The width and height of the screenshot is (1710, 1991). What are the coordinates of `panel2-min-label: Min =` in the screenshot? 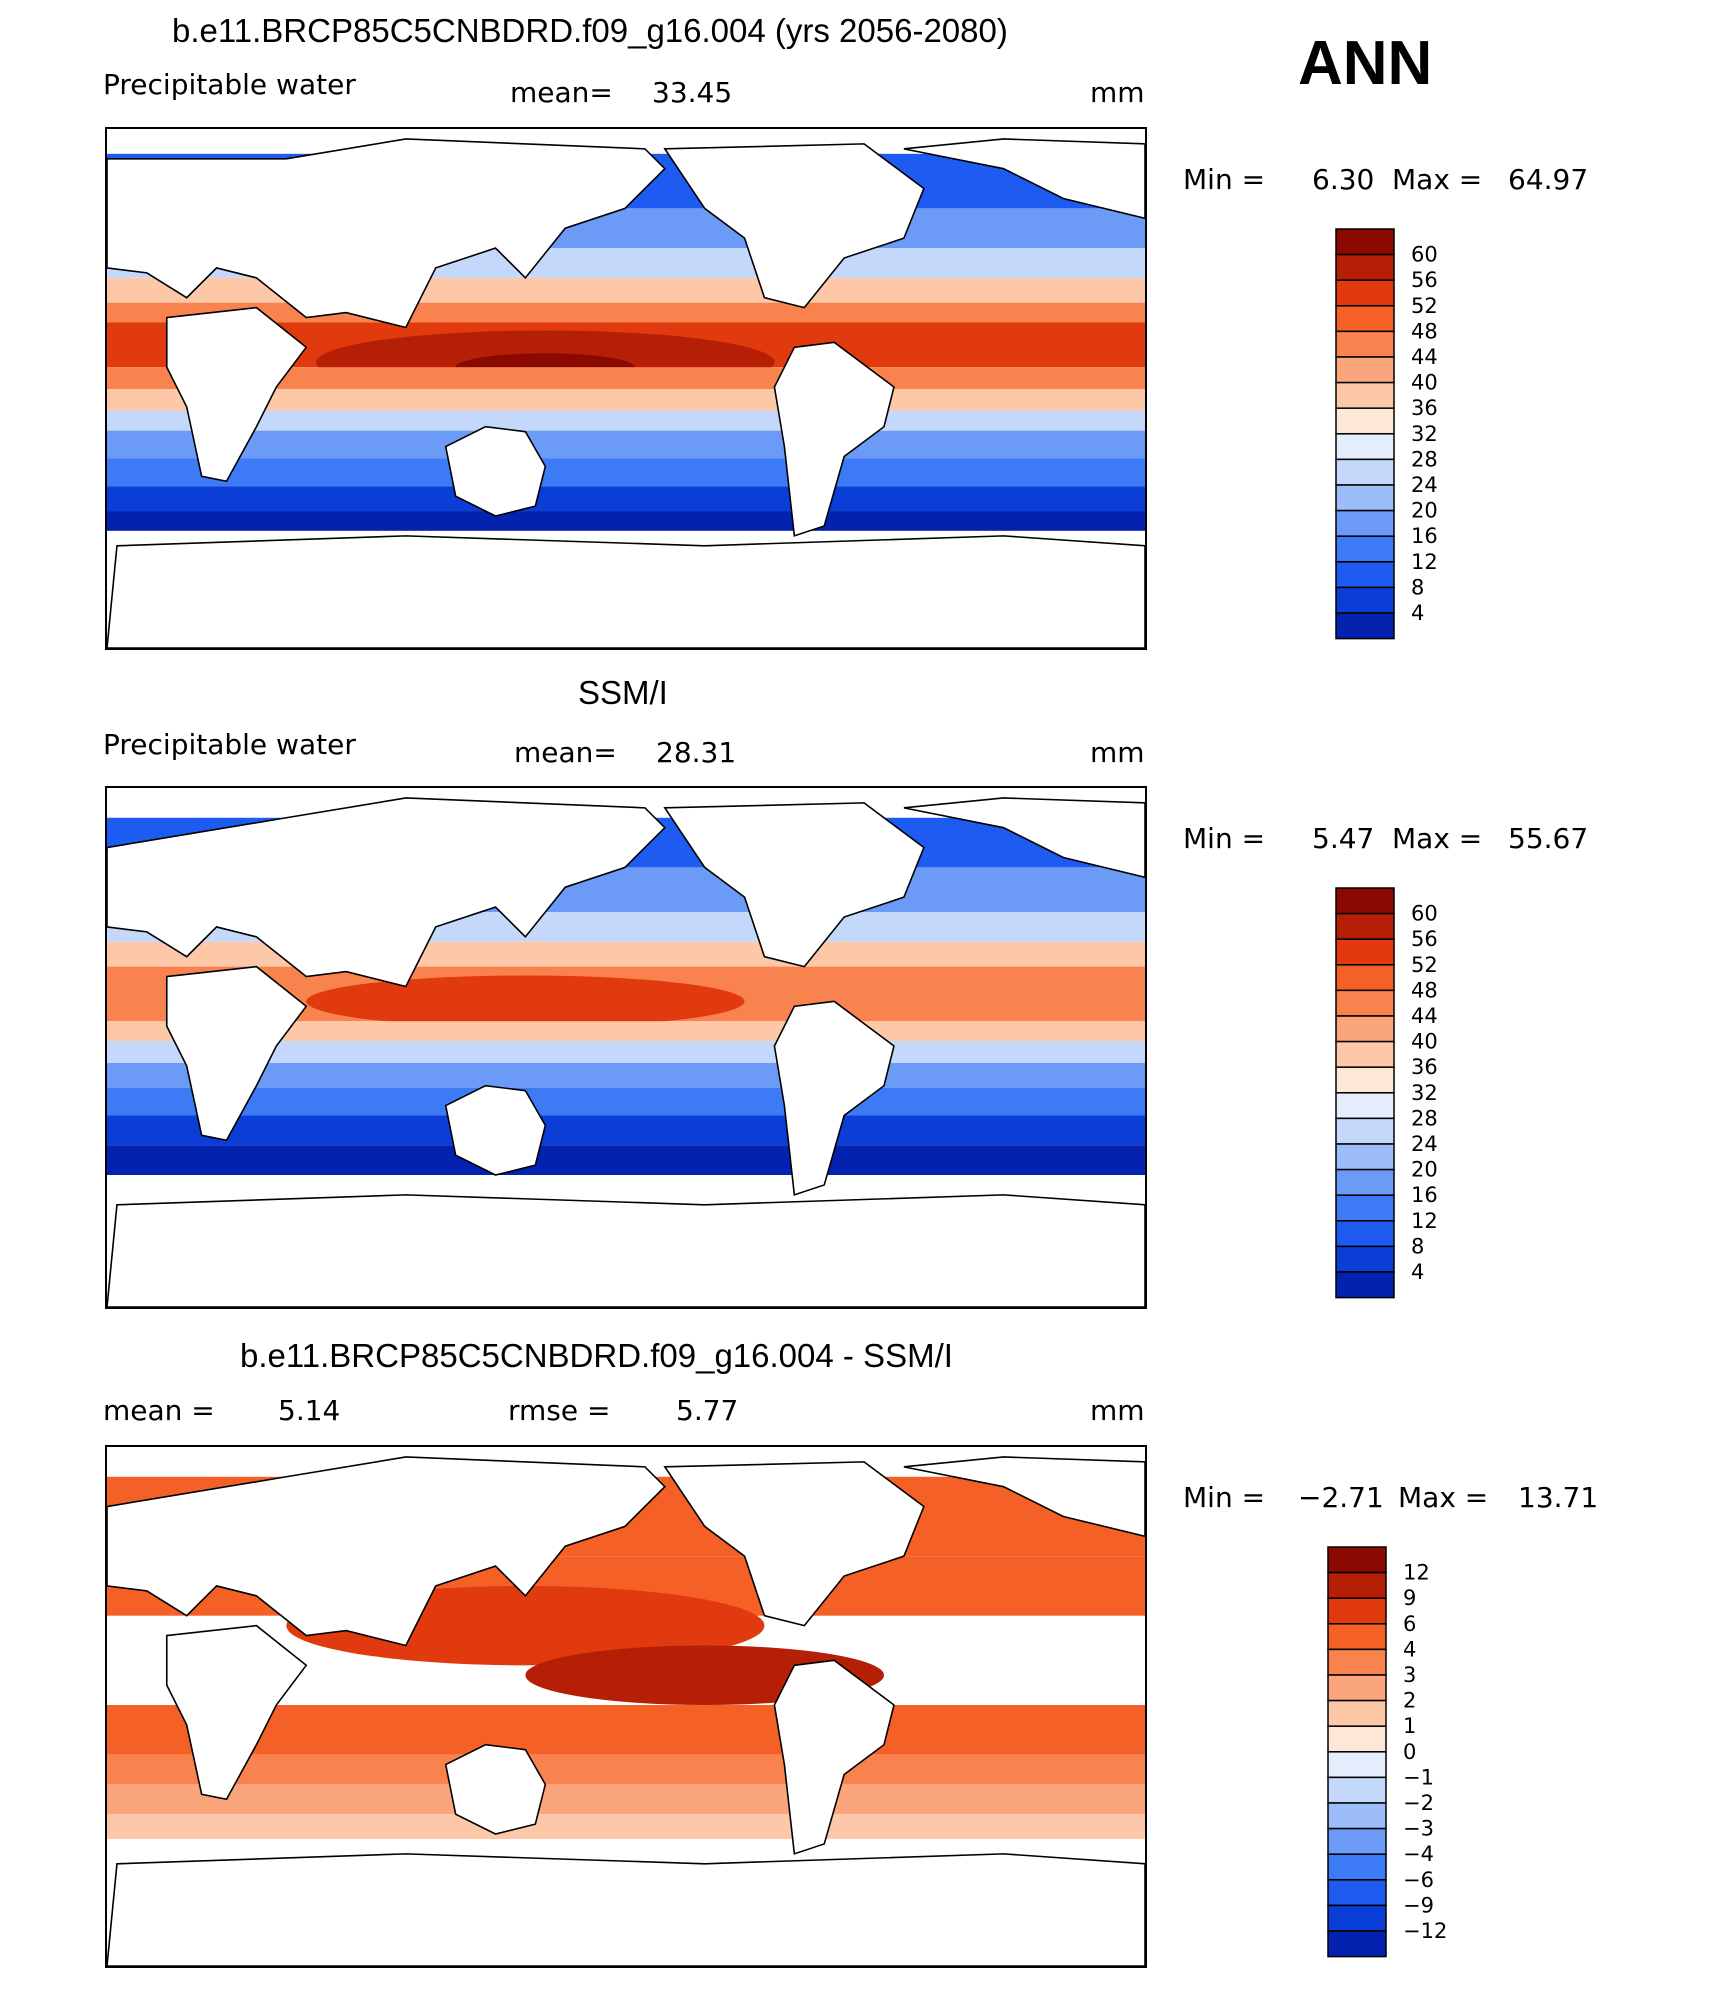 It's located at (1224, 838).